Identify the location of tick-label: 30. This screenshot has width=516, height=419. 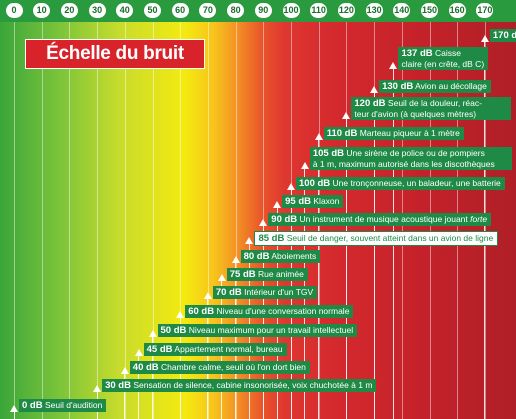
(97, 10).